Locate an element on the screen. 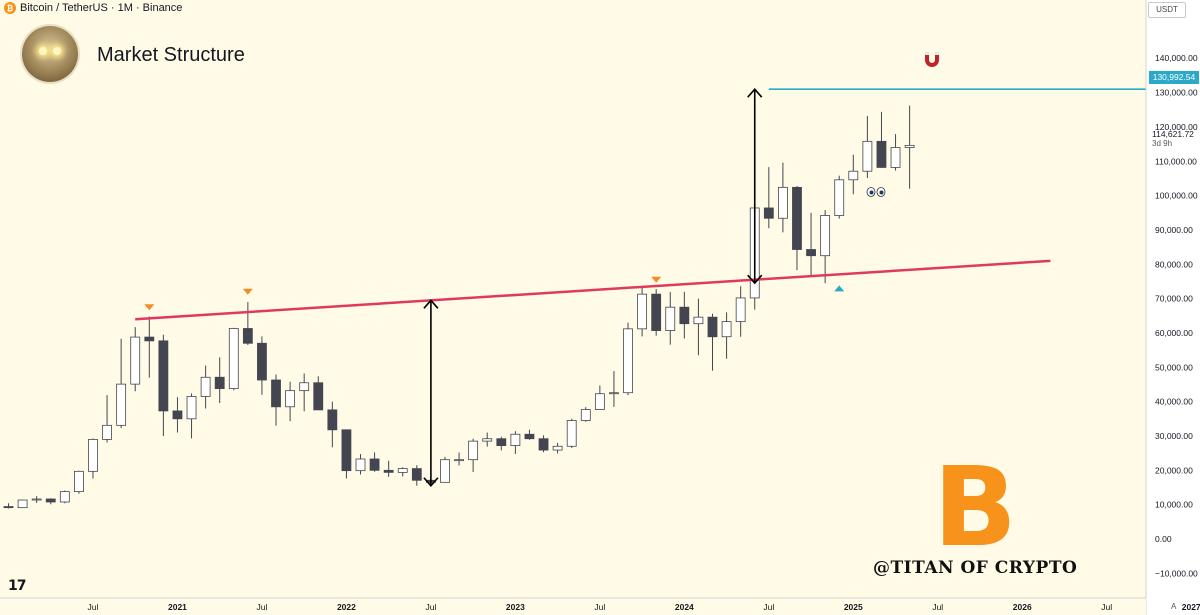 The width and height of the screenshot is (1200, 615). auto-scale-toggle: A is located at coordinates (1174, 606).